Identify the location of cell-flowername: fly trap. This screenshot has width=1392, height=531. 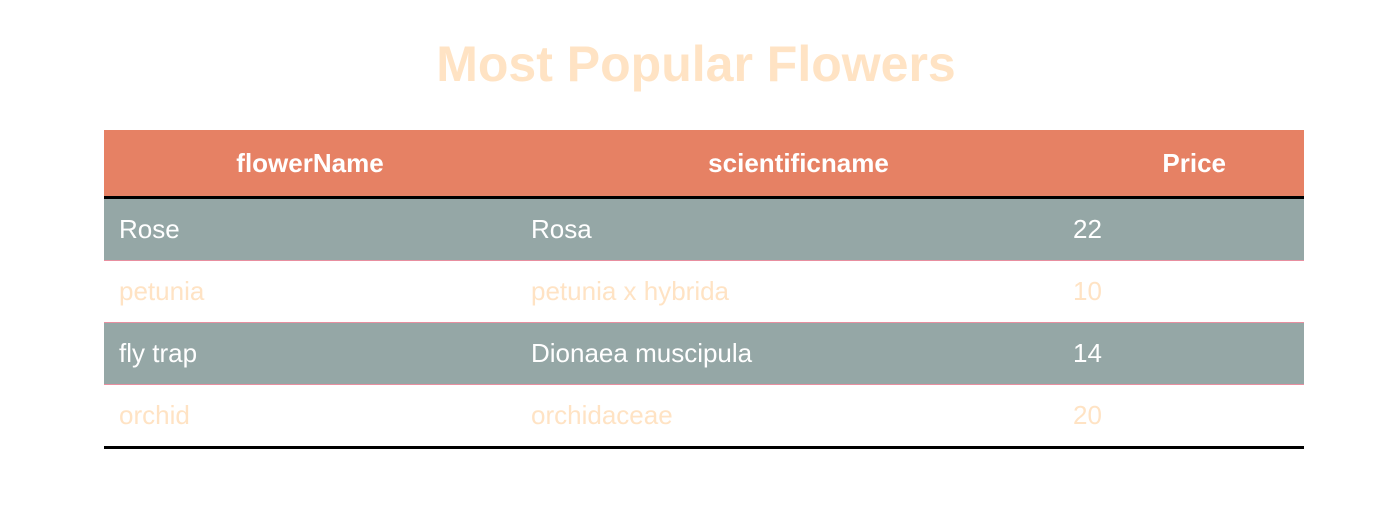
(310, 353).